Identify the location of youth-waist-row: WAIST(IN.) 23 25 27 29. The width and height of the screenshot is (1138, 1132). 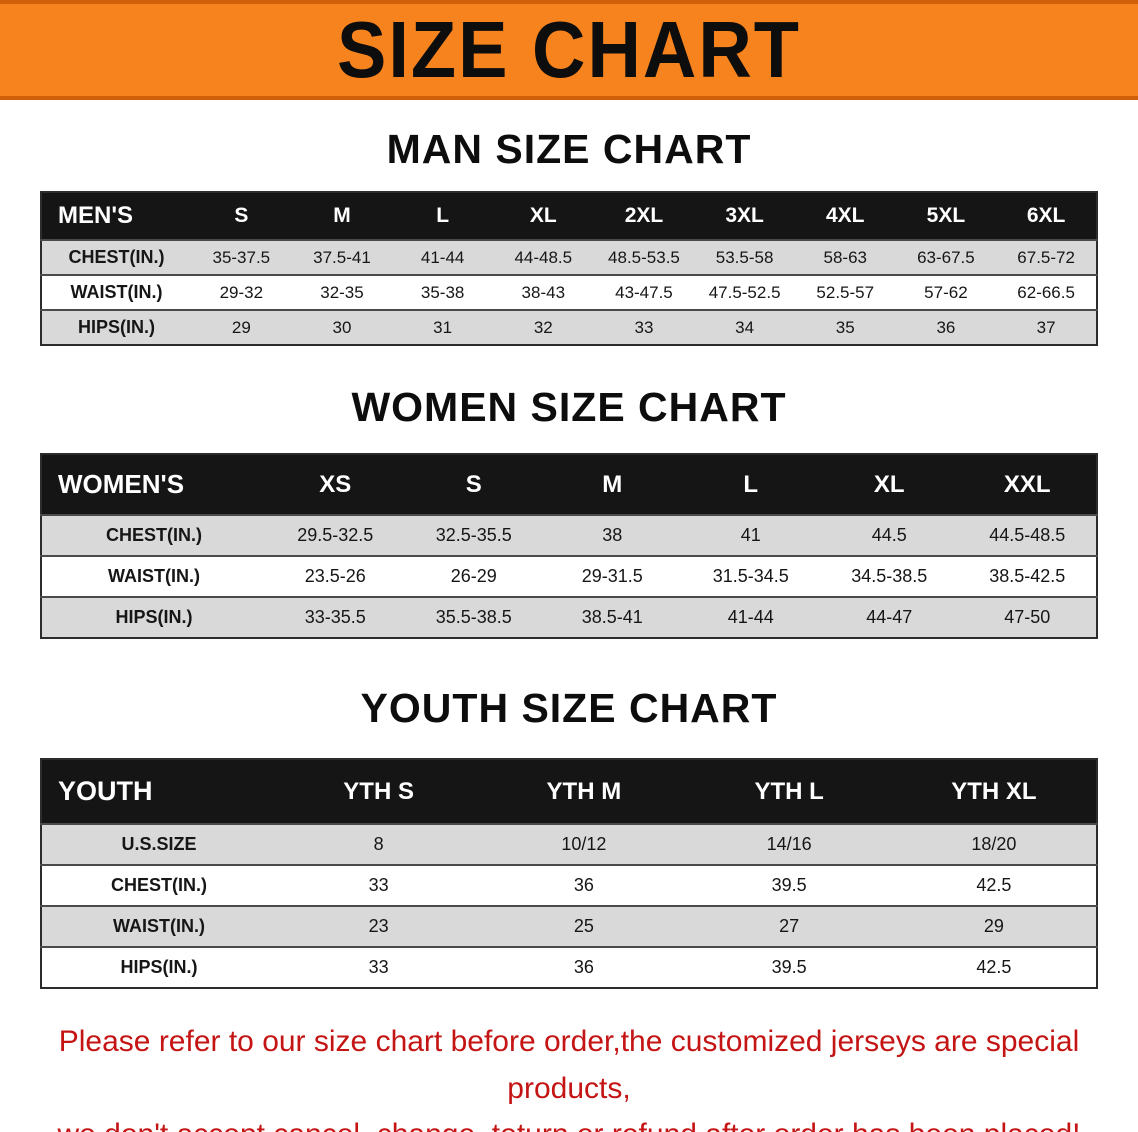
(569, 926).